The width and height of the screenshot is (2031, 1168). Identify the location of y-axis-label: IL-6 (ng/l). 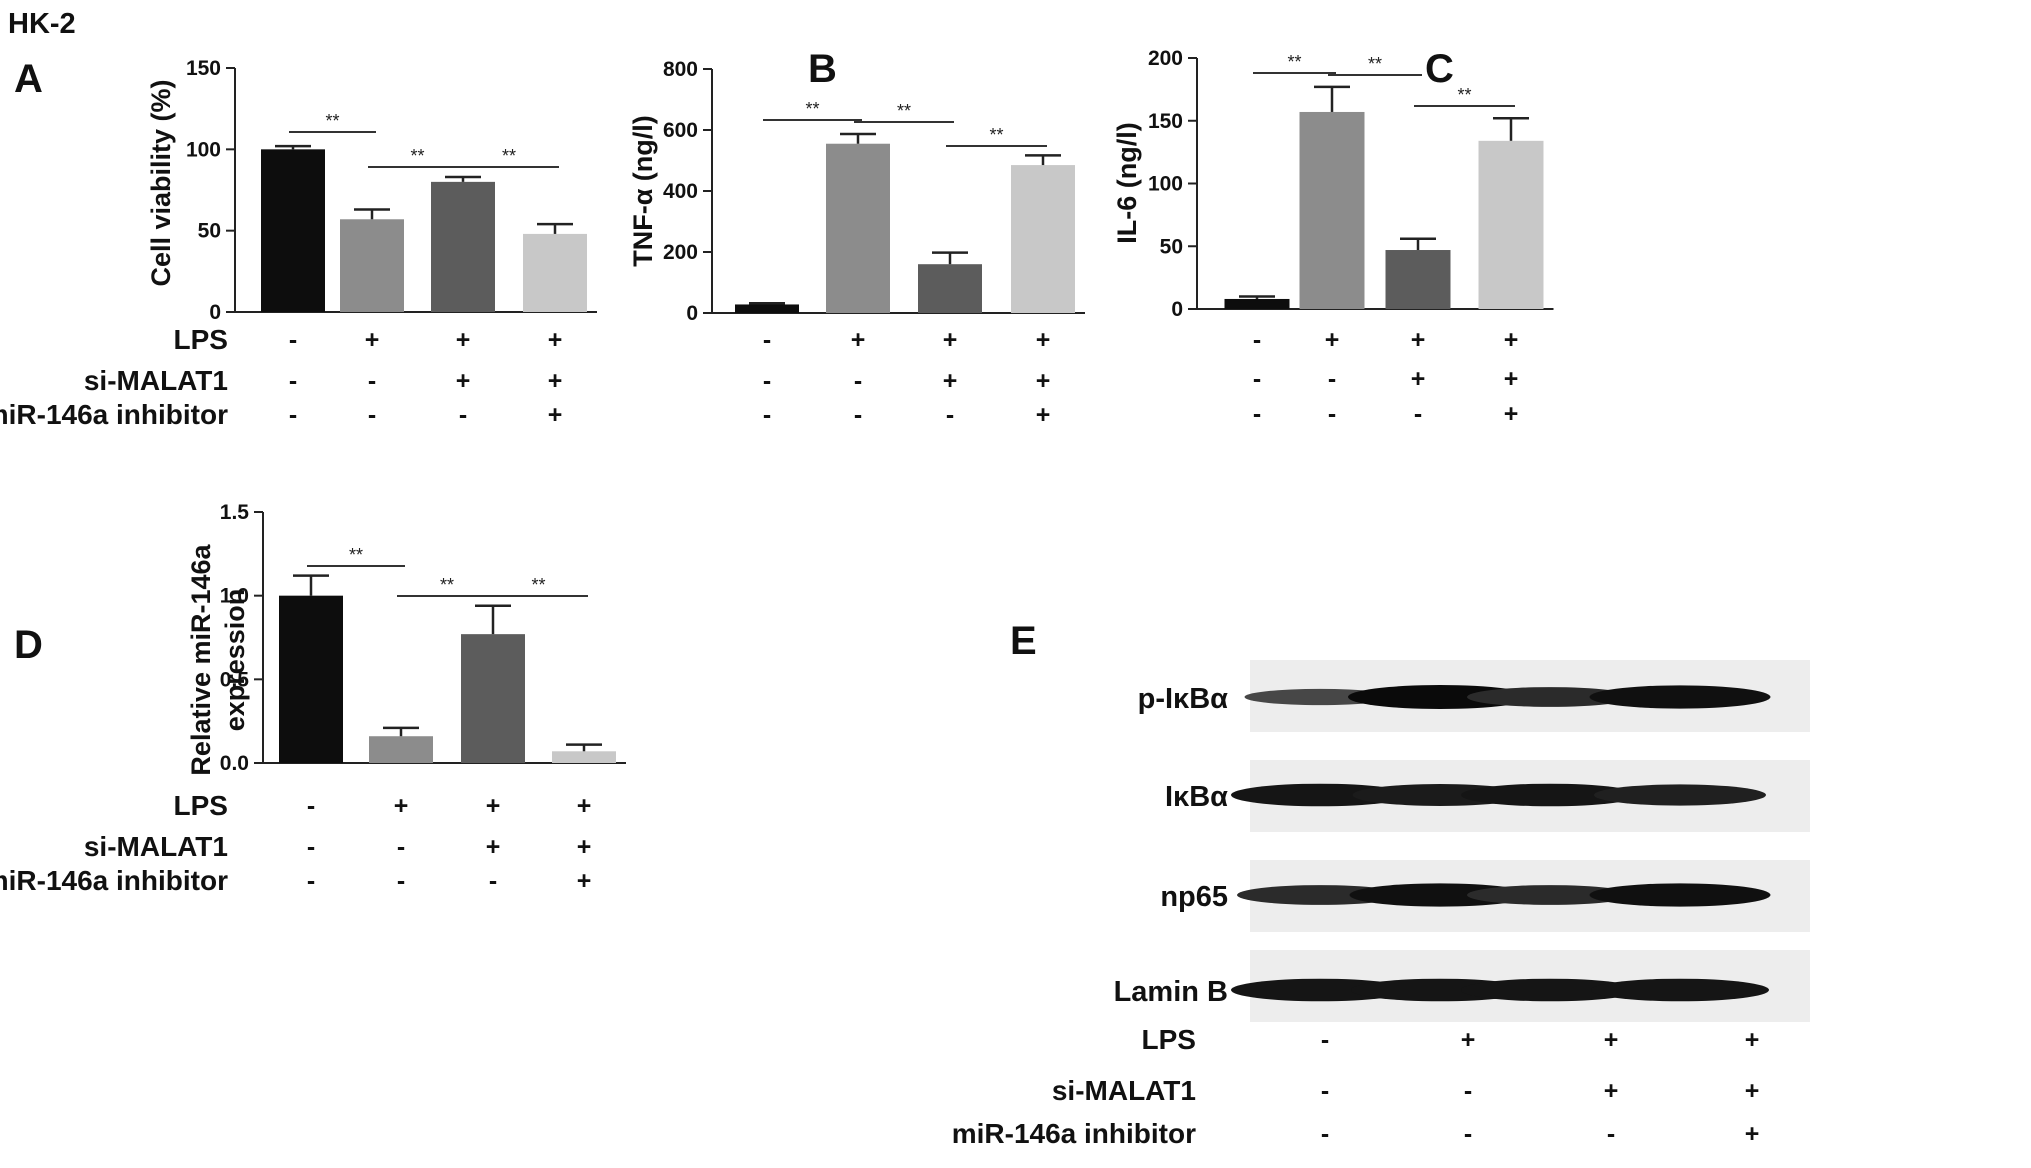
(1127, 182).